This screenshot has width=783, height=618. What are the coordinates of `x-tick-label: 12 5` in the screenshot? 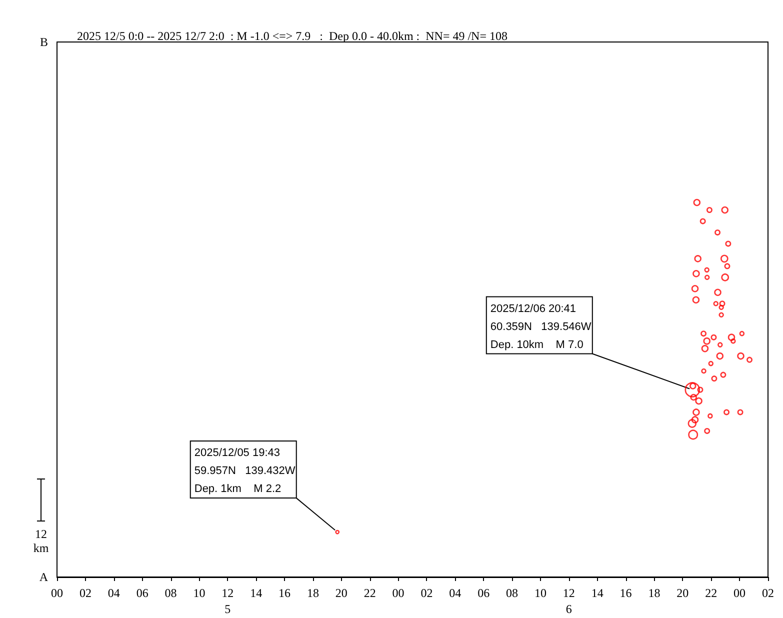 It's located at (228, 601).